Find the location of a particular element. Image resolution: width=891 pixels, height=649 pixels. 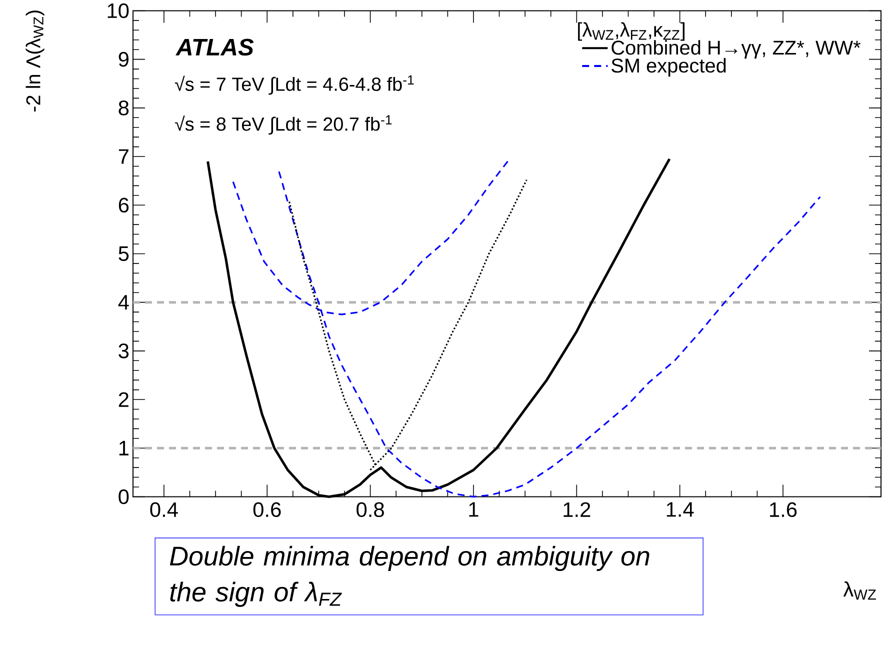

y-tick-label: 5 is located at coordinates (123, 254).